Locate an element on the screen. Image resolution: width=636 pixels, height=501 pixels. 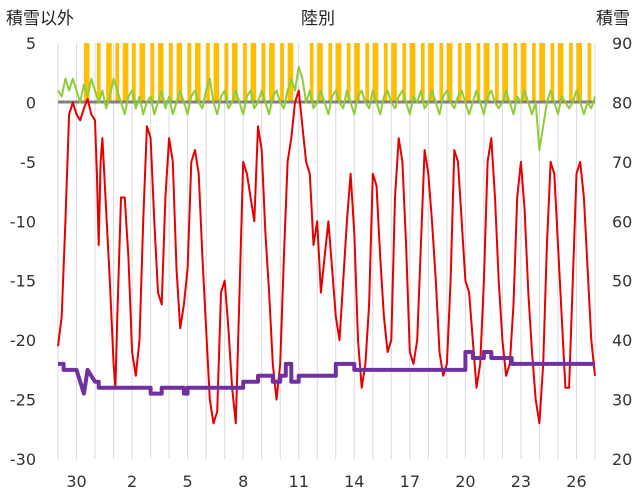
y-left-tick-label: 5 is located at coordinates (31, 43).